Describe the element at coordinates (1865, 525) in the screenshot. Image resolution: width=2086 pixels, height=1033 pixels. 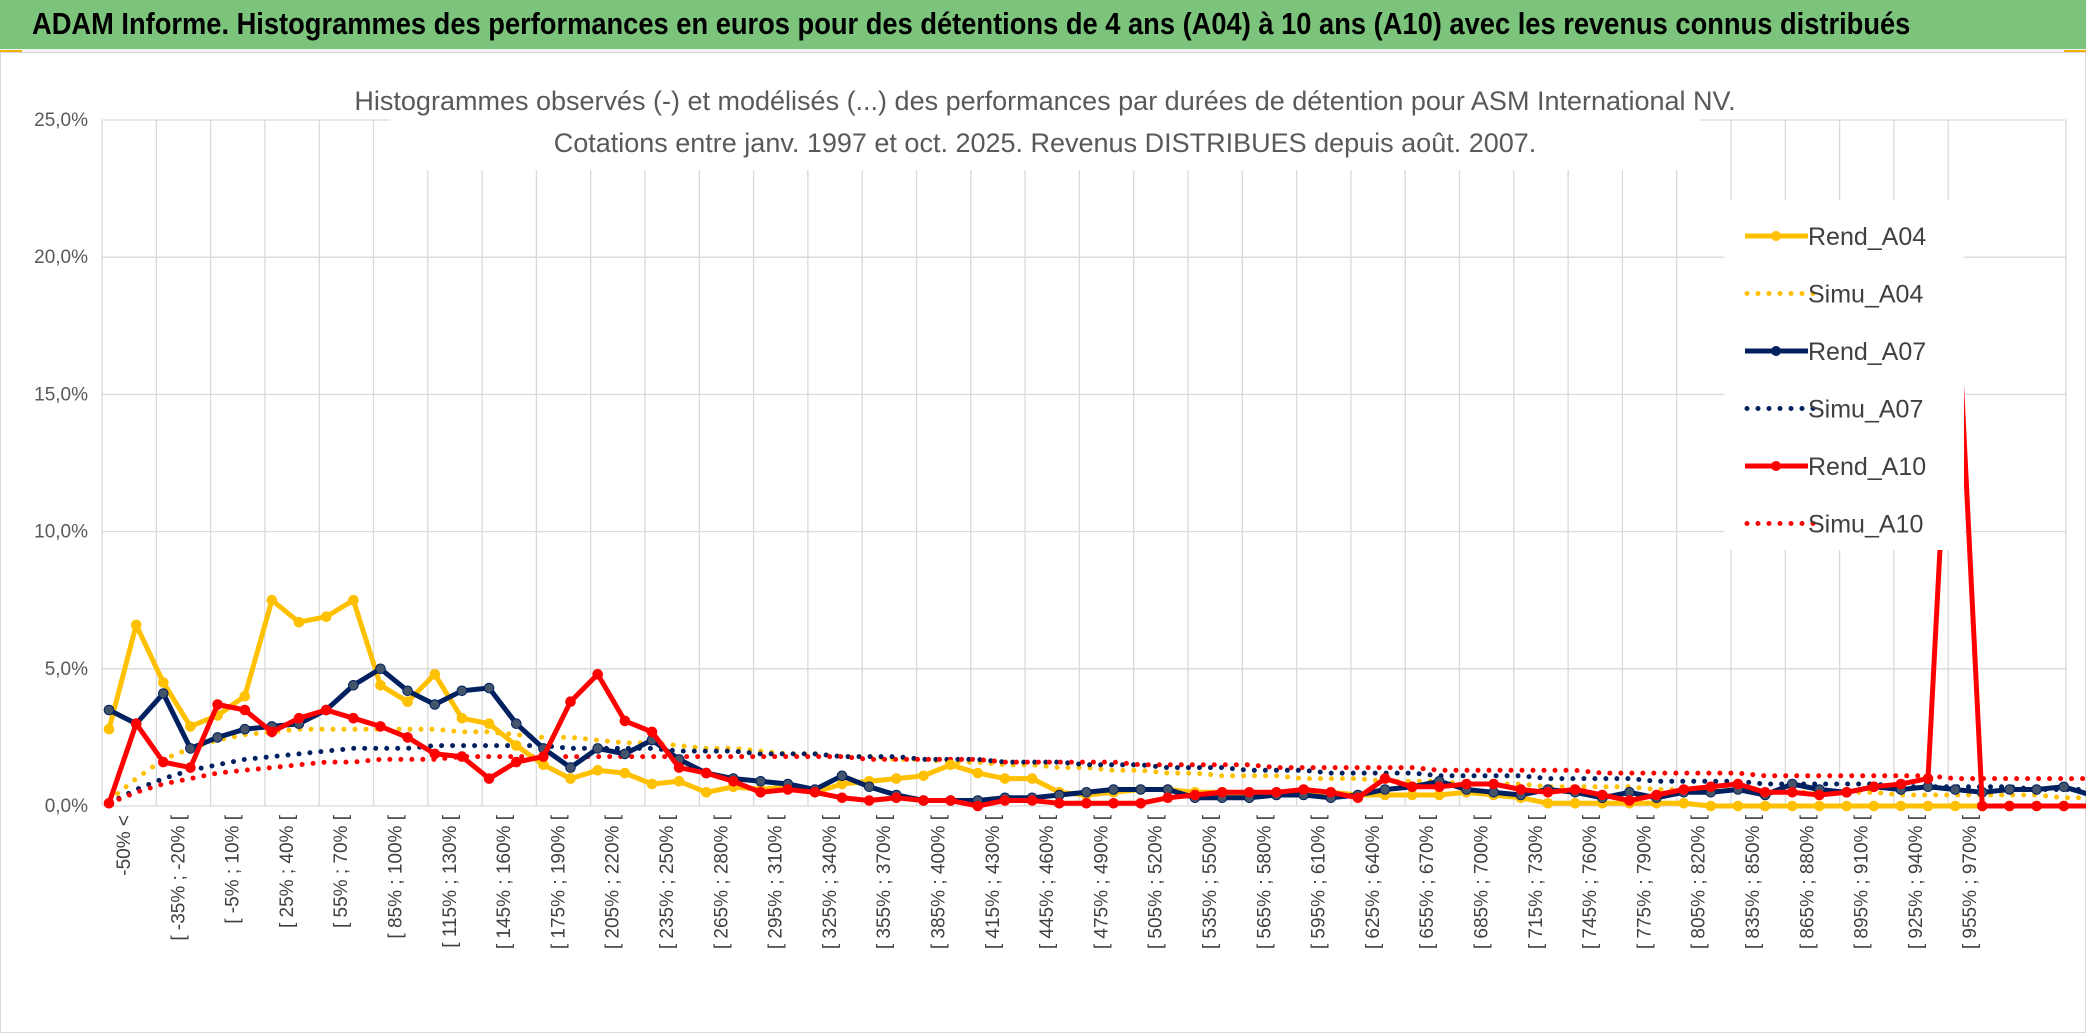
I see `legend-label: Simu_A10` at that location.